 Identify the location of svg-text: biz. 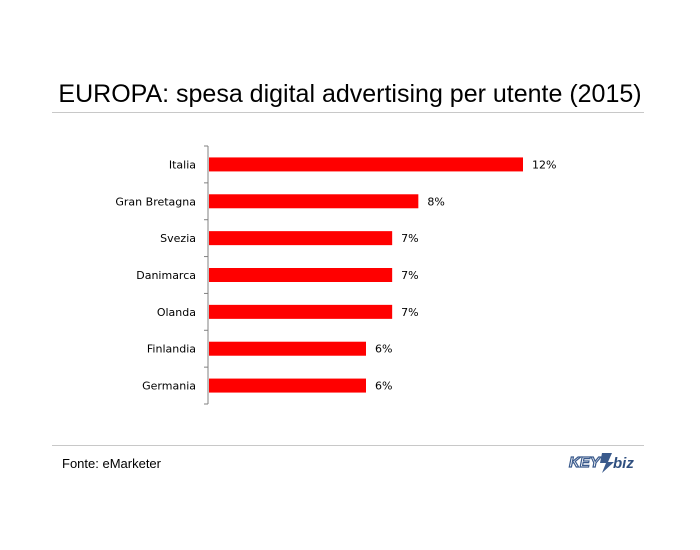
(623, 463).